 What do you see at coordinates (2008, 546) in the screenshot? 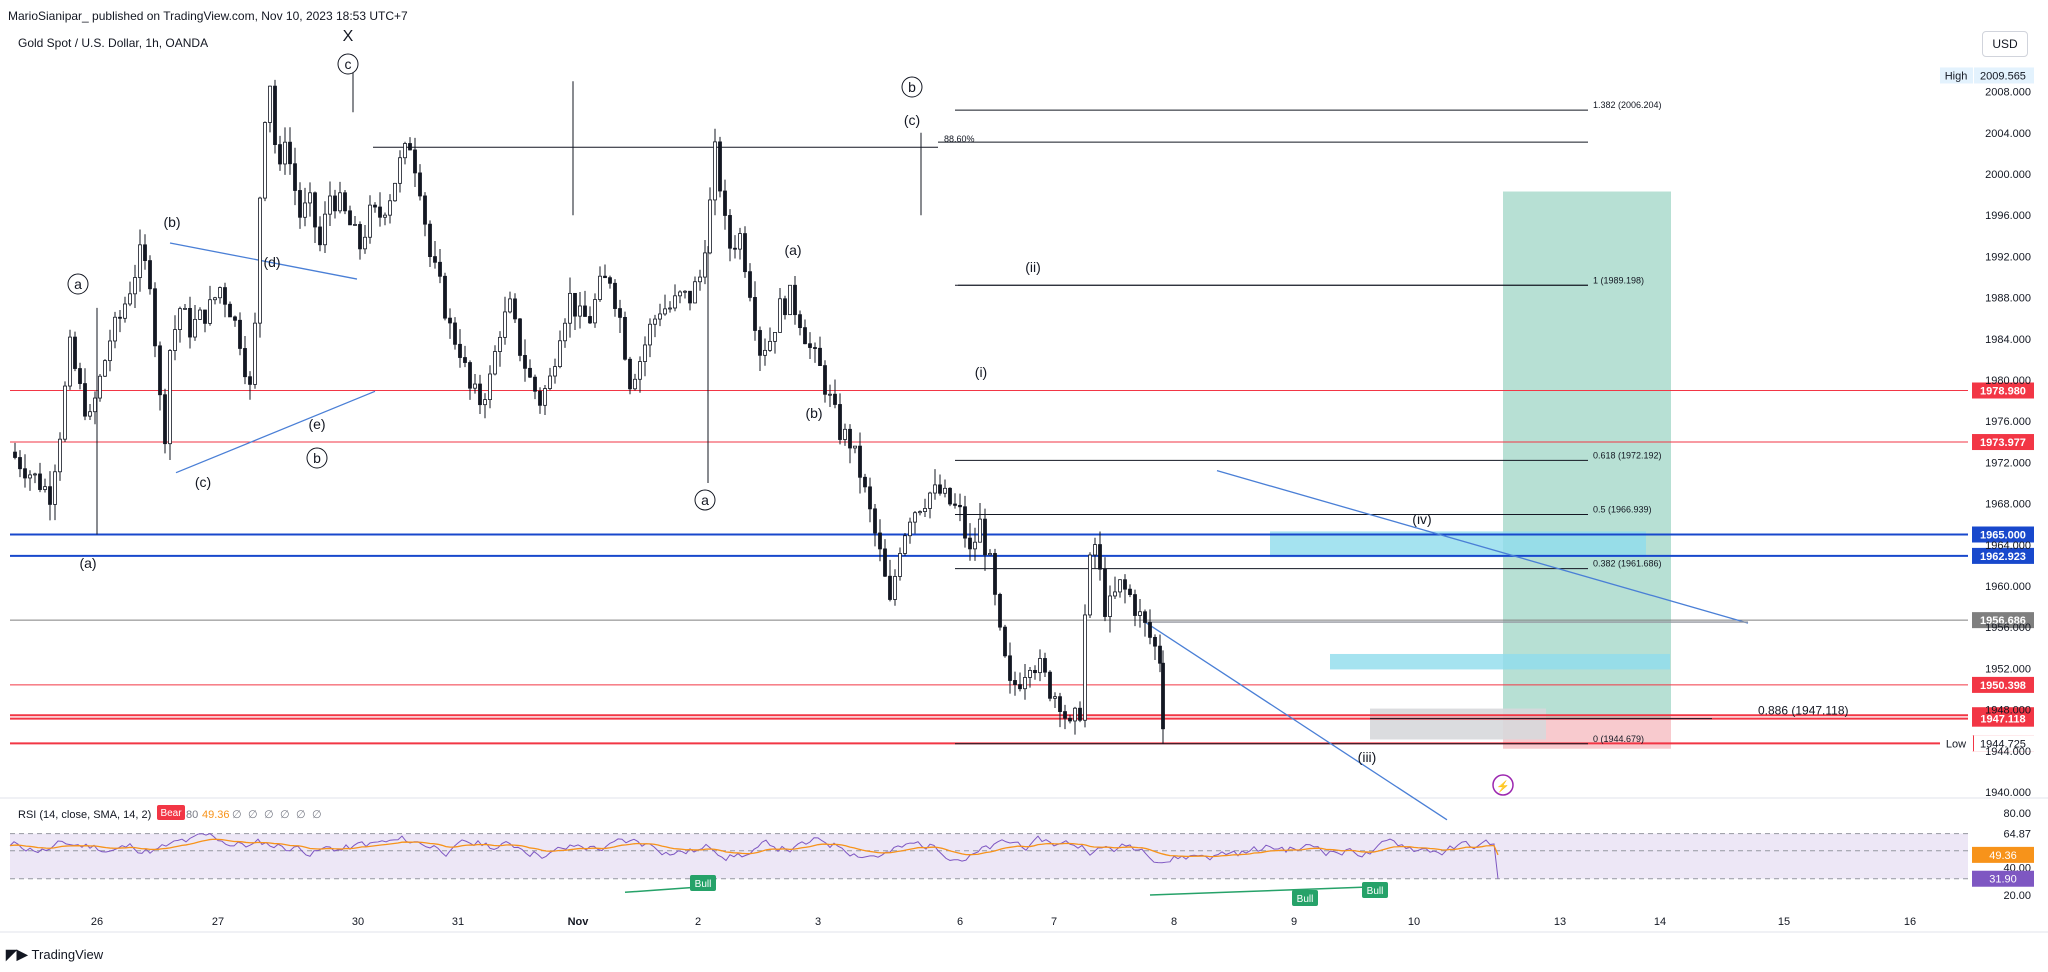
I see `price-tick-6: 1964.000` at bounding box center [2008, 546].